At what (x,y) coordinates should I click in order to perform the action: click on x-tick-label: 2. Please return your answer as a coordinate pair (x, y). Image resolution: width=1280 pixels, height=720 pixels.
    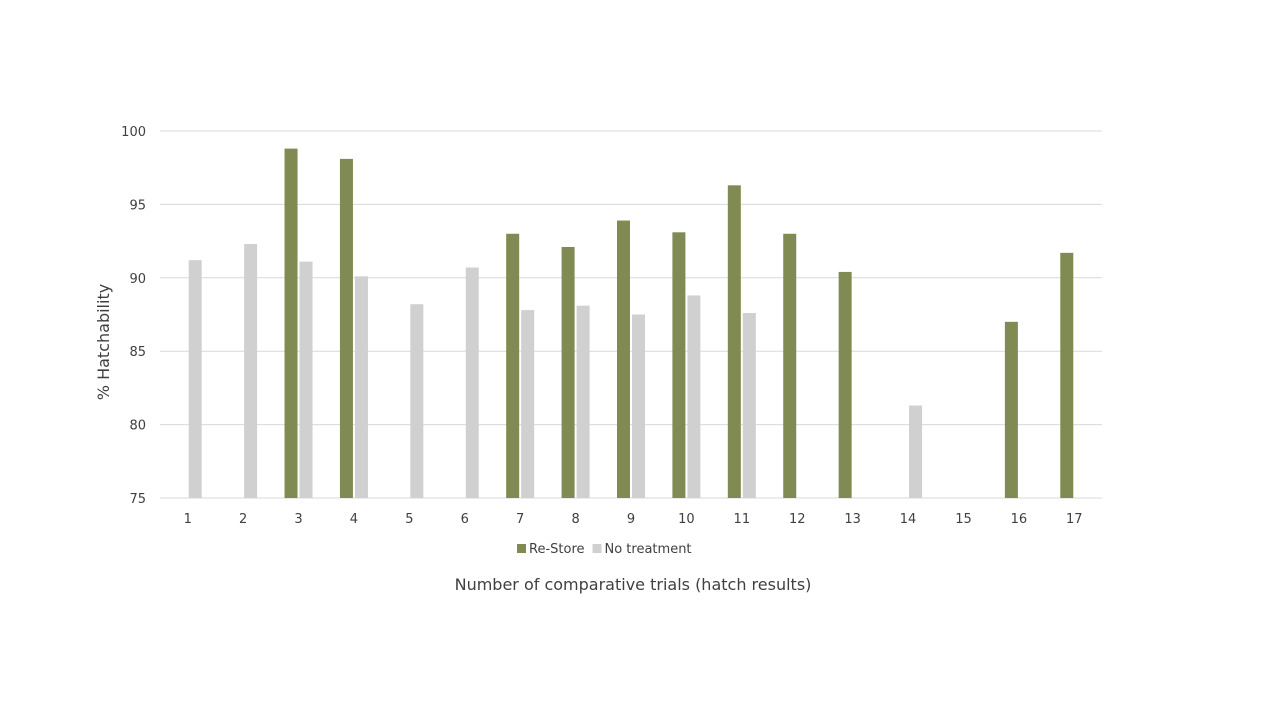
    Looking at the image, I should click on (243, 519).